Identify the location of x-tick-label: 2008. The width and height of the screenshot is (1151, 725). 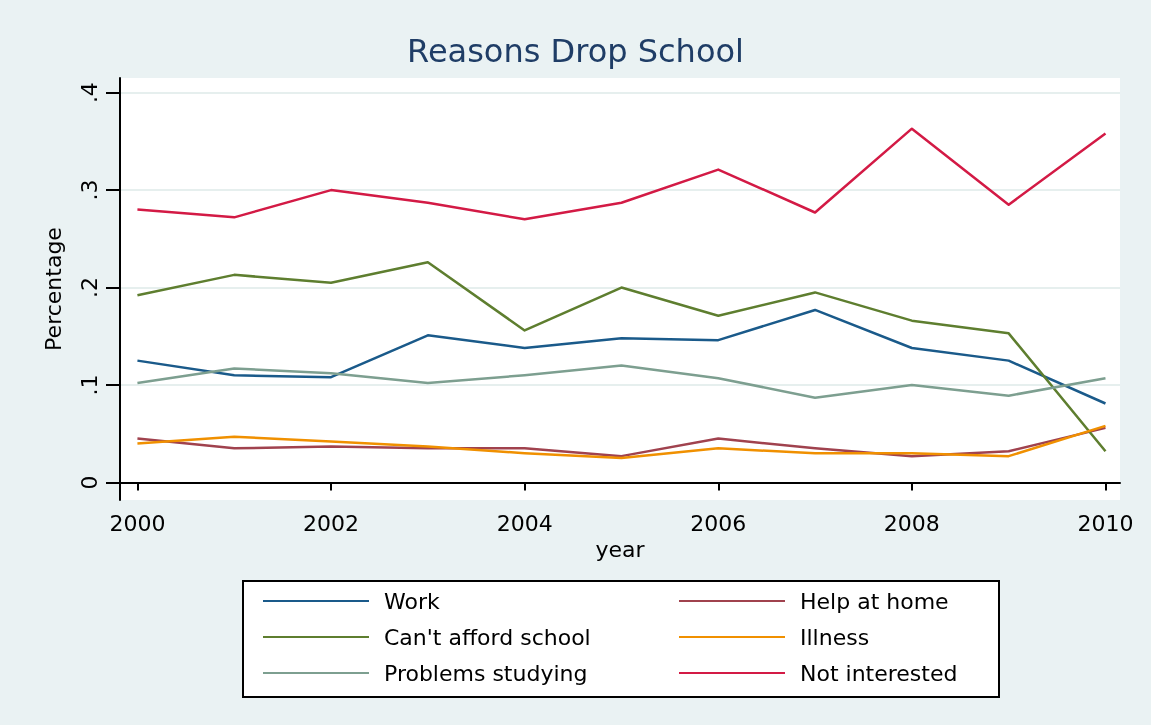
(911, 523).